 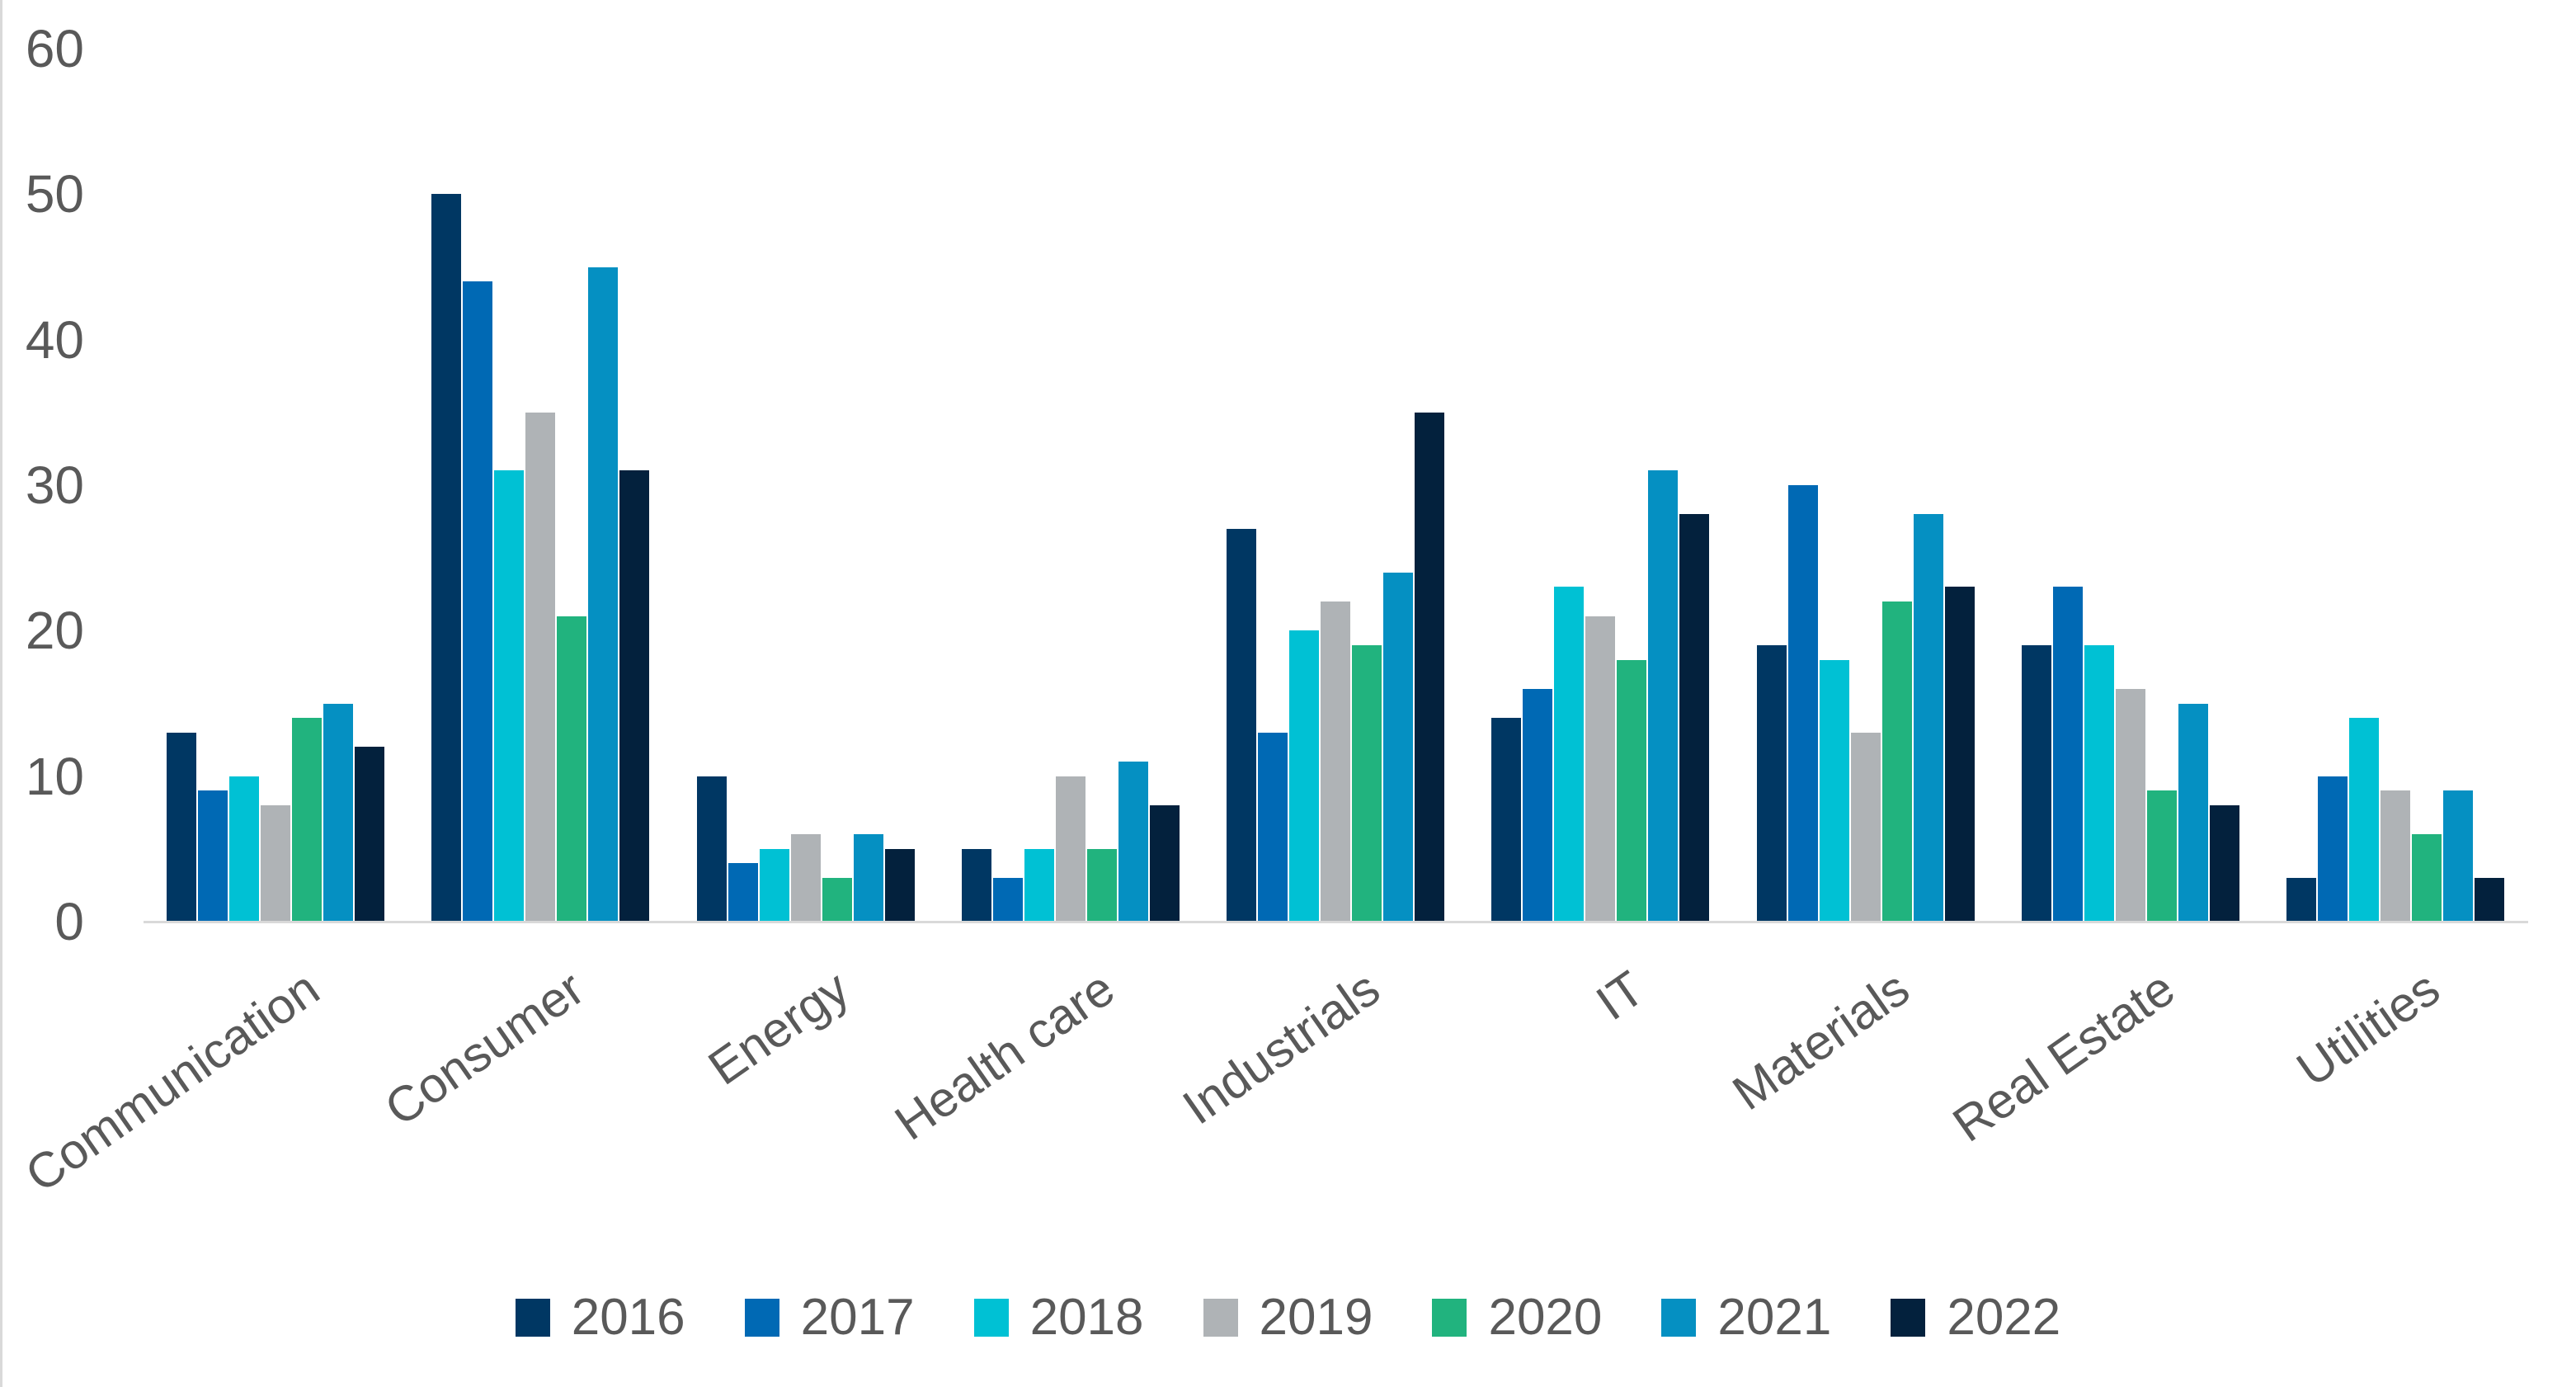 I want to click on bar-communication-2021, so click(x=338, y=813).